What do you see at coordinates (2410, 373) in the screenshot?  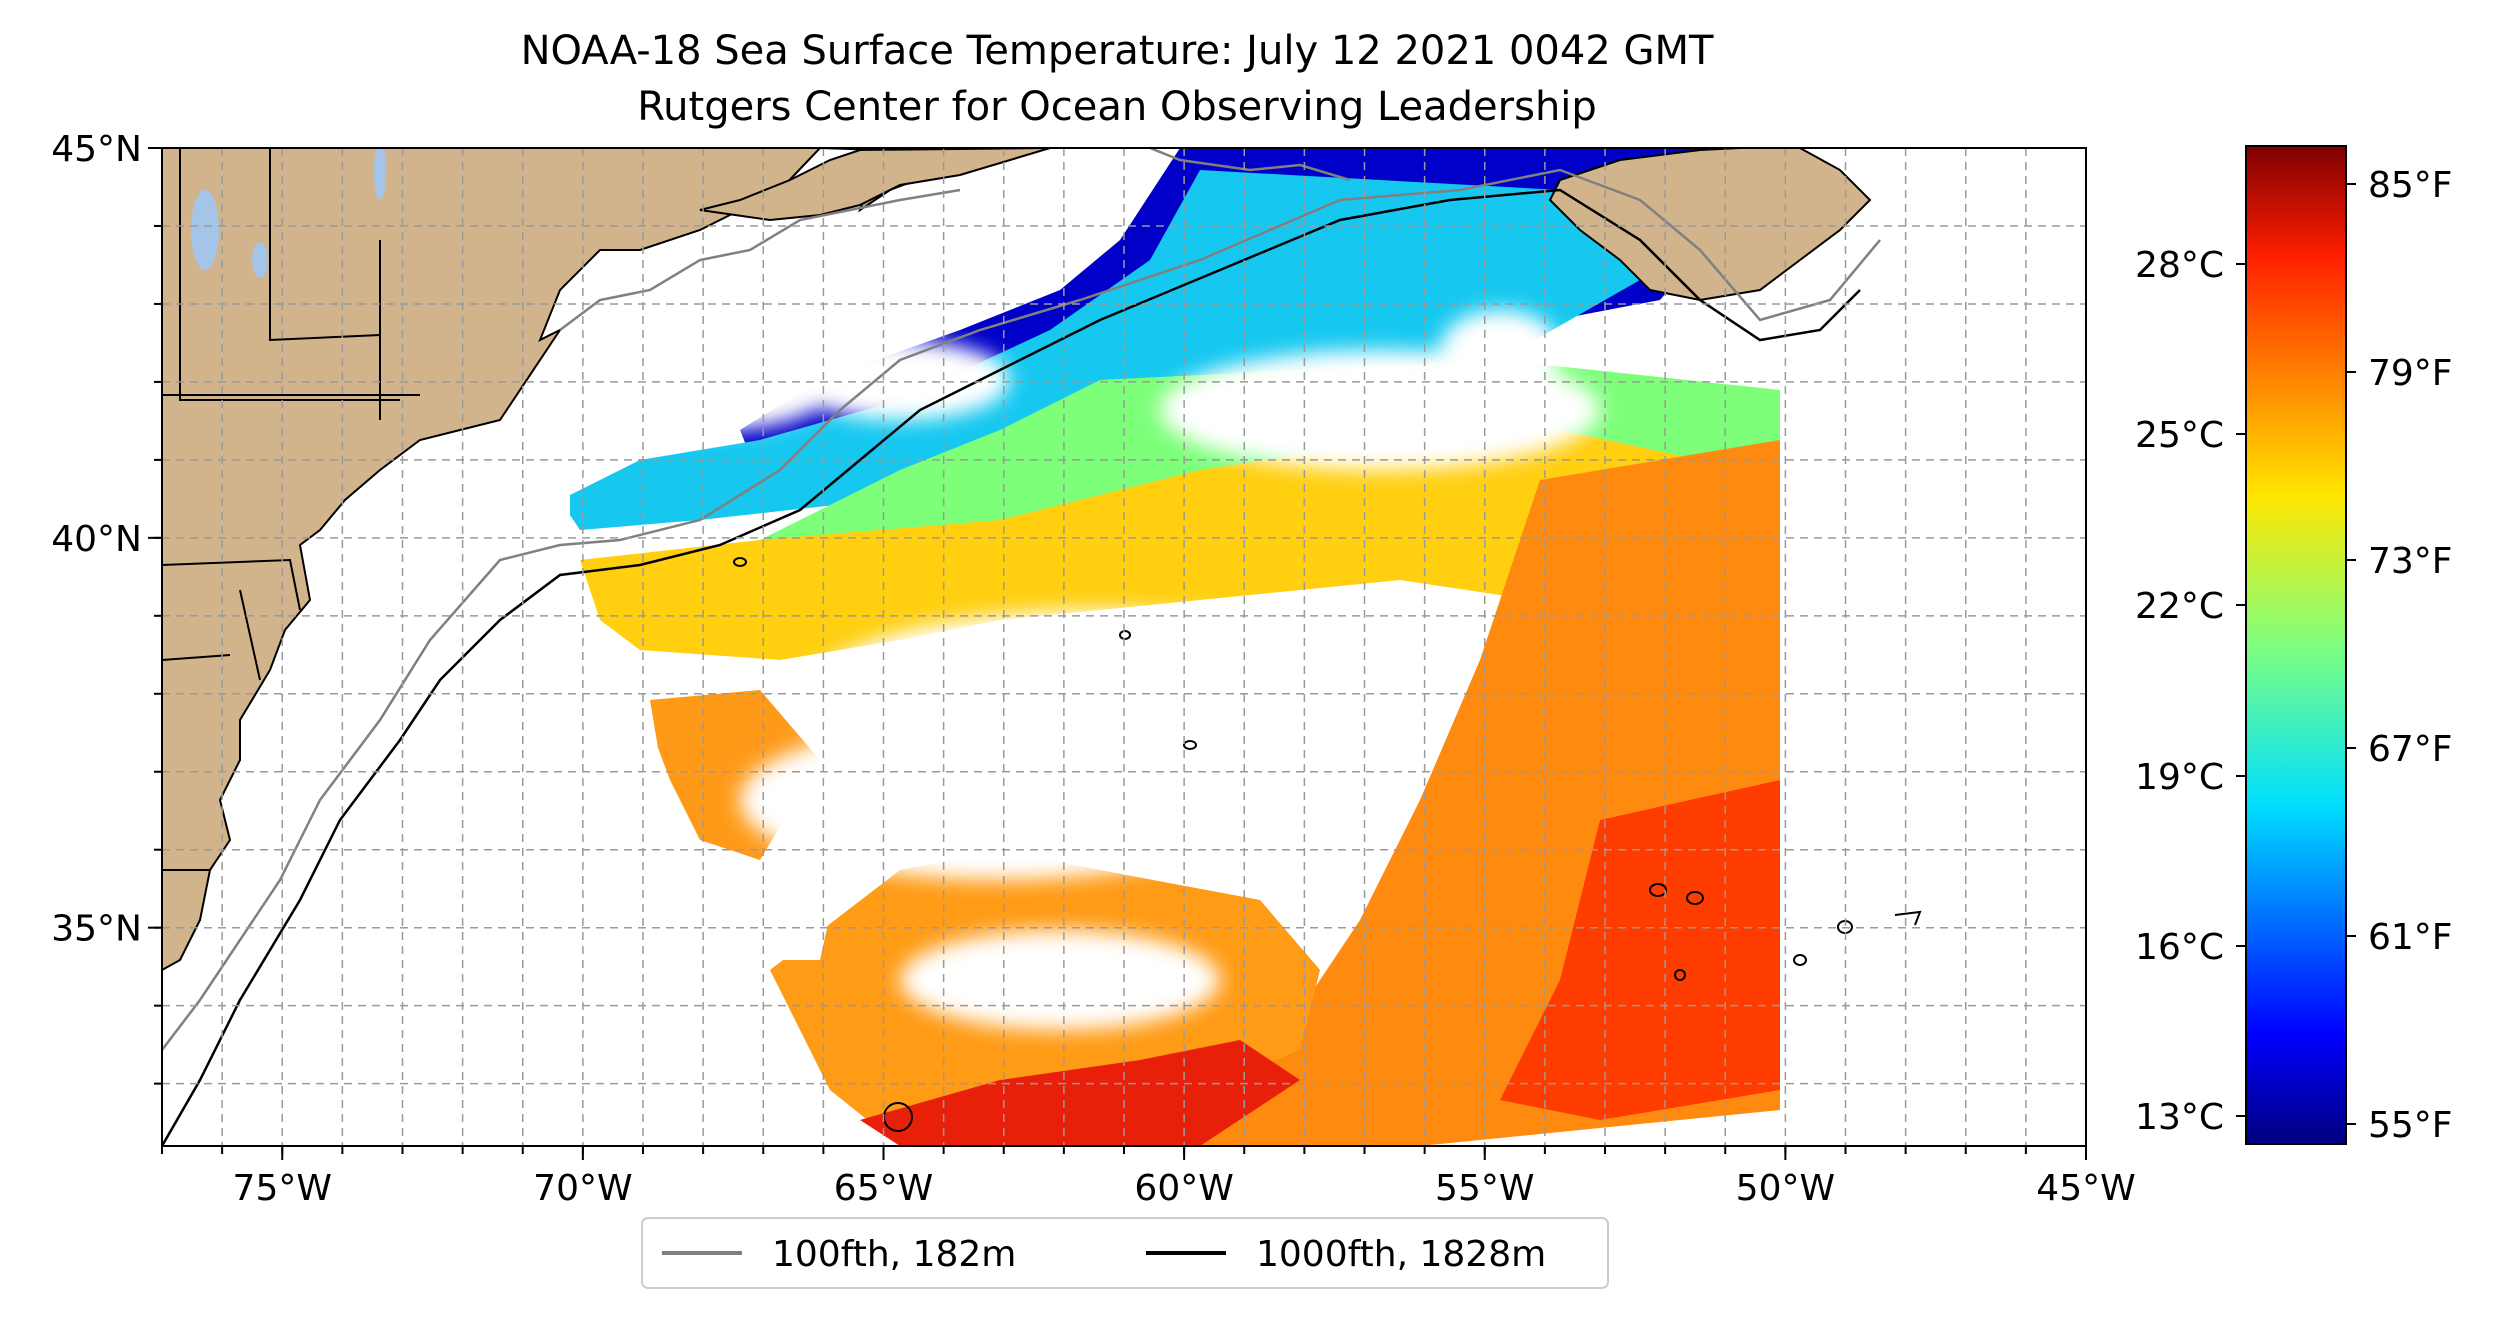 I see `colorbar-f-label: 79°F` at bounding box center [2410, 373].